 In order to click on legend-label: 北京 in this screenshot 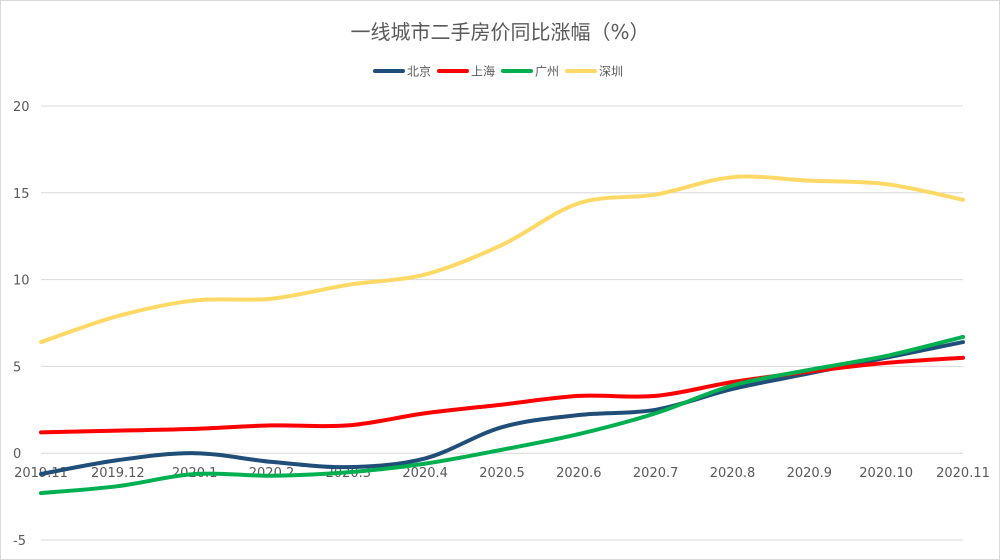, I will do `click(419, 72)`.